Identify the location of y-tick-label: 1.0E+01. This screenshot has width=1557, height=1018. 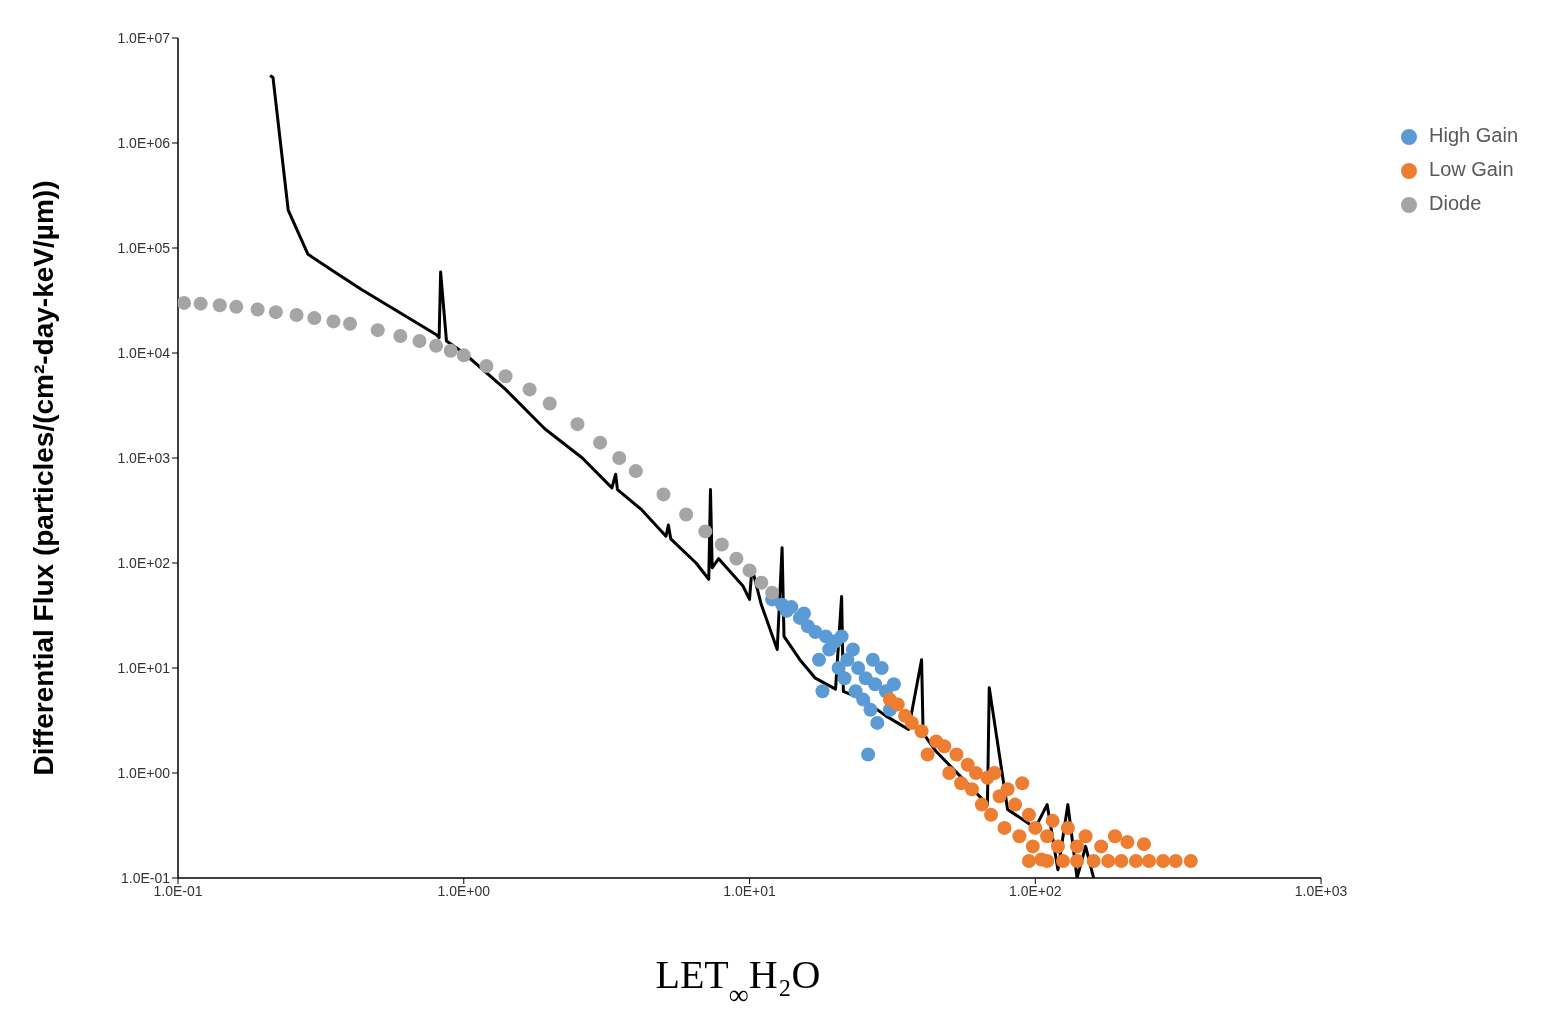
(144, 667).